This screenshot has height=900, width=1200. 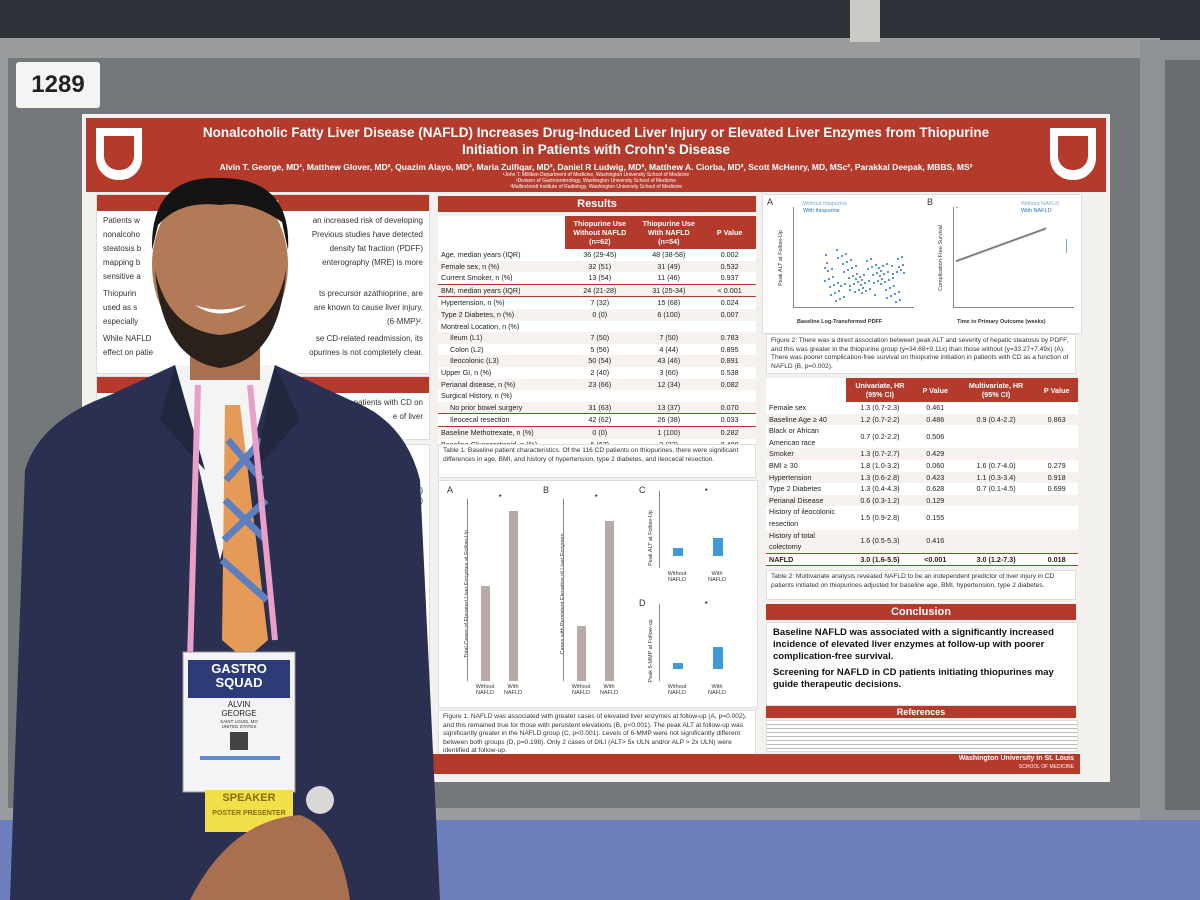 I want to click on cell: 0.532, so click(x=729, y=266).